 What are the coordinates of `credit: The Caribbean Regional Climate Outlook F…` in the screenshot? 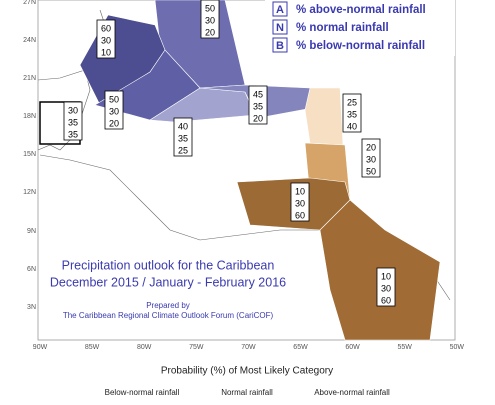 It's located at (168, 315).